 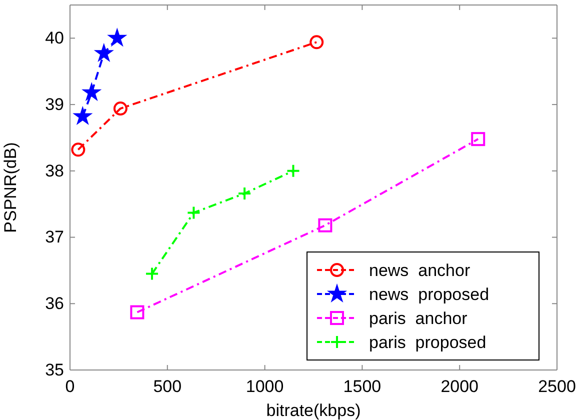 I want to click on x-tick-label: 1000, so click(x=265, y=386).